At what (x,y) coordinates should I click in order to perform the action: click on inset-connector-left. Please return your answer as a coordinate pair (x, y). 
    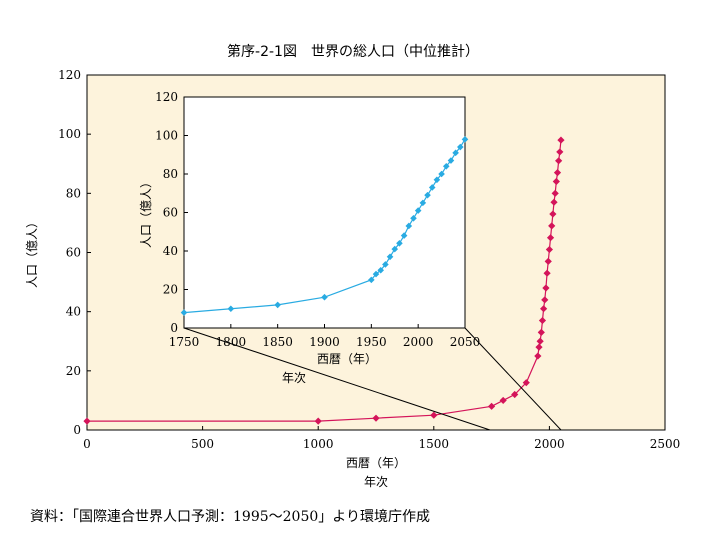
    Looking at the image, I should click on (337, 379).